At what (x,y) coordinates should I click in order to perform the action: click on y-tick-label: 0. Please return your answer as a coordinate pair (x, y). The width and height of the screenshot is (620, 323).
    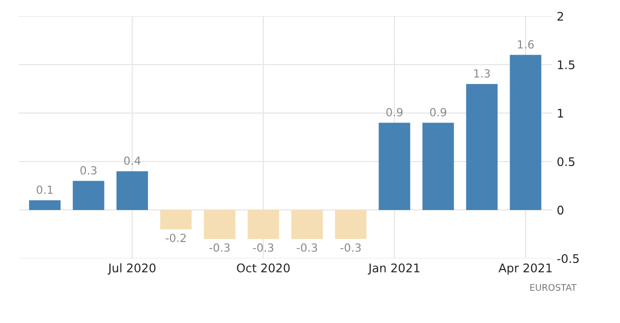
    Looking at the image, I should click on (560, 210).